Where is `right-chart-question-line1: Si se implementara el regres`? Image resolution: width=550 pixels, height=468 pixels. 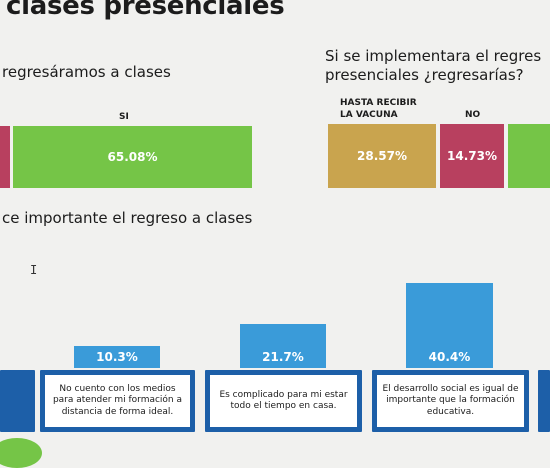
right-chart-question-line1: Si se implementara el regres is located at coordinates (433, 56).